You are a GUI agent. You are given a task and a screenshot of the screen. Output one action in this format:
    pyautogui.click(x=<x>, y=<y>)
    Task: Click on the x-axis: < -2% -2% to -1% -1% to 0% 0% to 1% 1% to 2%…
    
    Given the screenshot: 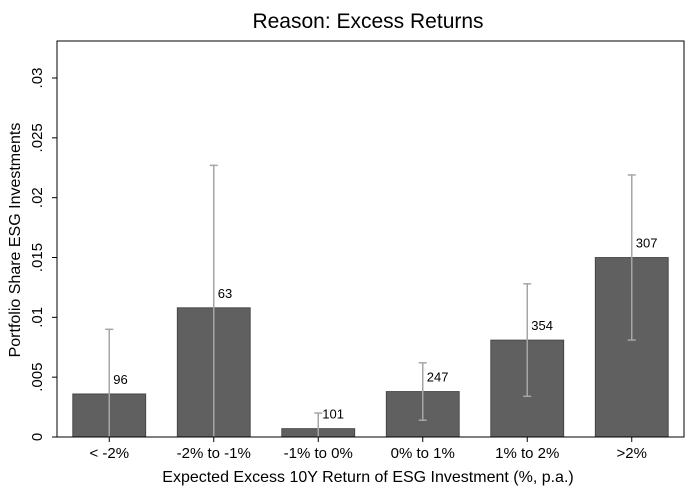 What is the action you would take?
    pyautogui.click(x=368, y=449)
    